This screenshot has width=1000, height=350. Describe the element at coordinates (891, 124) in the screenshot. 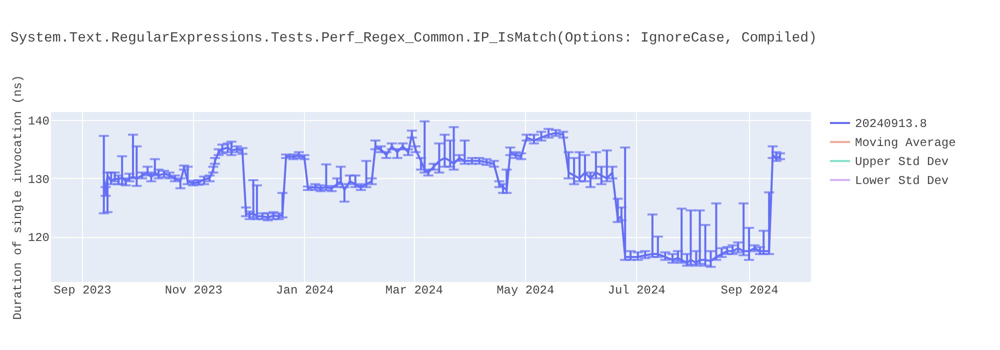

I see `legend-label: 20240913.8` at that location.